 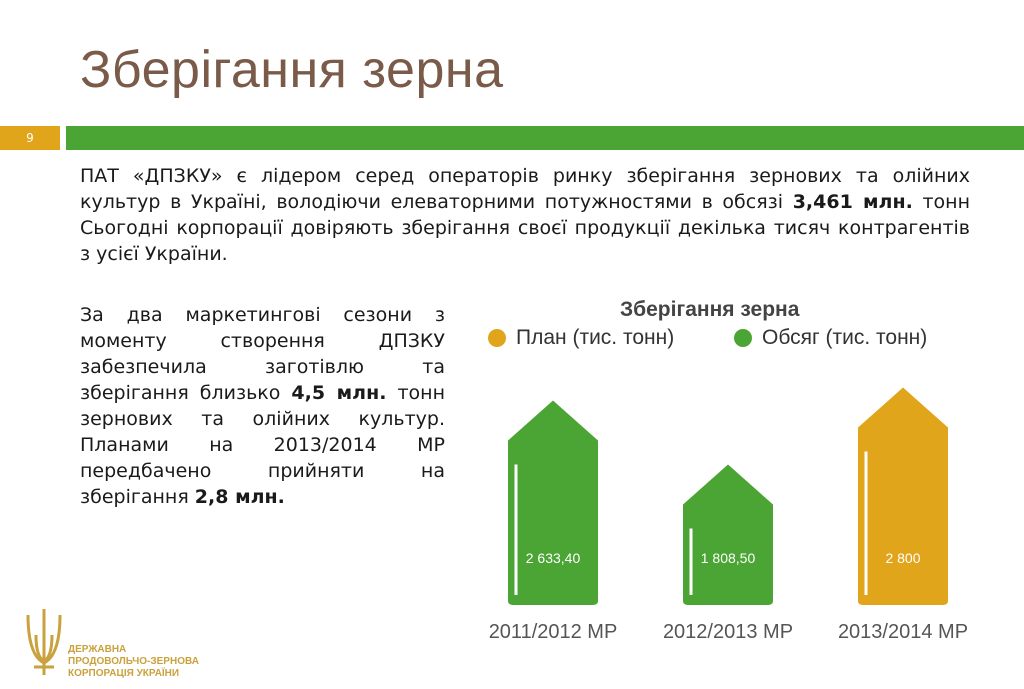 I want to click on legend-label-plan: План (тис. тонн), so click(x=595, y=337).